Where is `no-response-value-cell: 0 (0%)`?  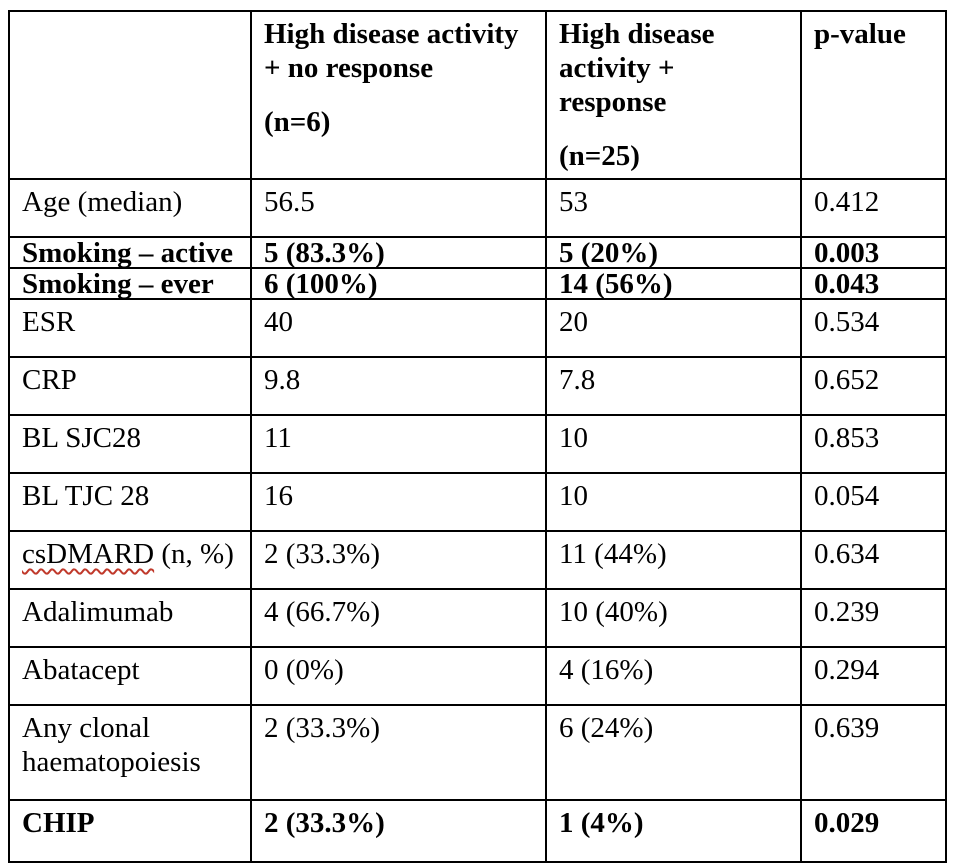 no-response-value-cell: 0 (0%) is located at coordinates (398, 676).